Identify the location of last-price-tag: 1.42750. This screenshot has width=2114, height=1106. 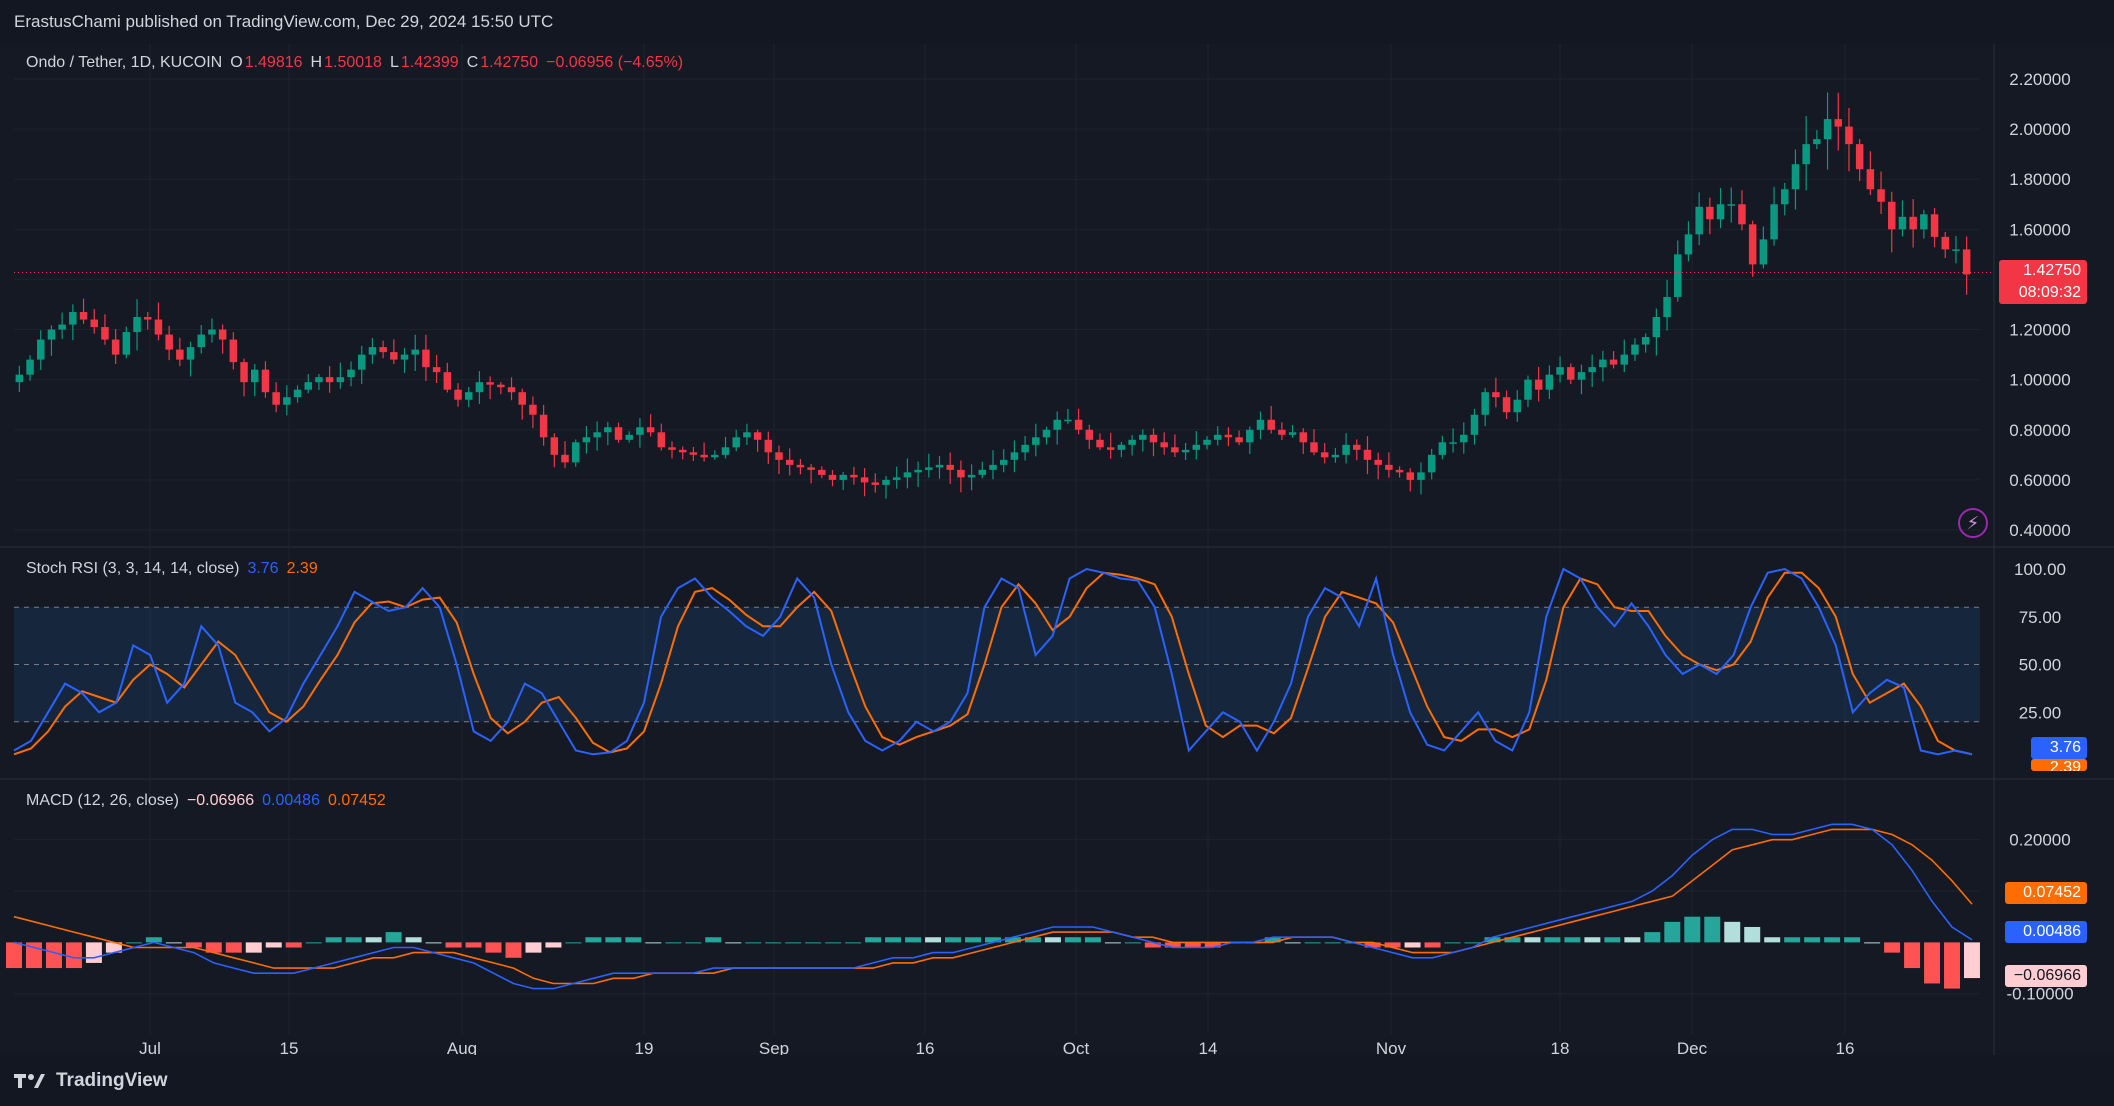
(2043, 271).